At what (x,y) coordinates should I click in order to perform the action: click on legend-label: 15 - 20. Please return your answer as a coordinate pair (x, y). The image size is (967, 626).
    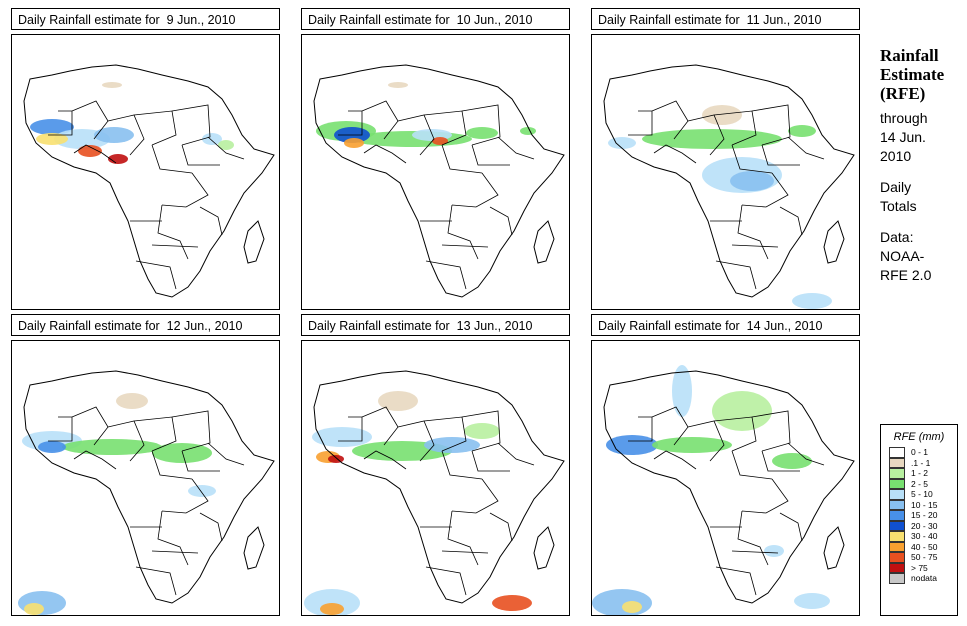
    Looking at the image, I should click on (924, 515).